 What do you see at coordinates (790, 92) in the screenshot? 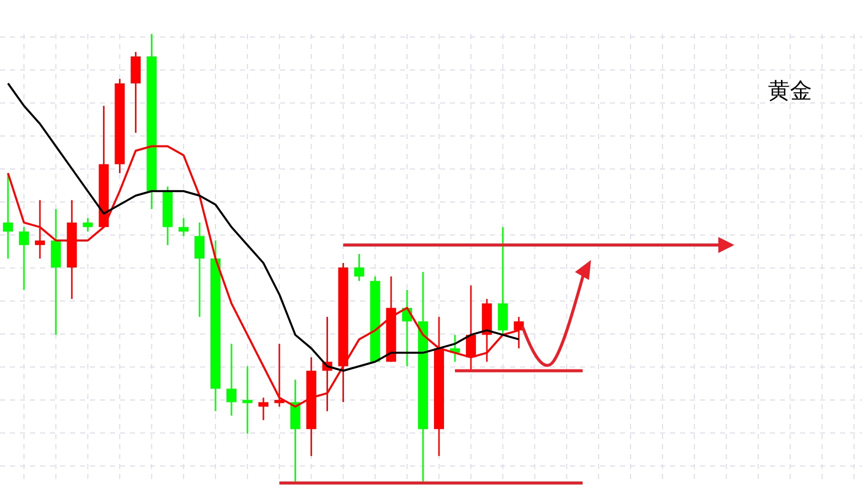
I see `text: 黄金` at bounding box center [790, 92].